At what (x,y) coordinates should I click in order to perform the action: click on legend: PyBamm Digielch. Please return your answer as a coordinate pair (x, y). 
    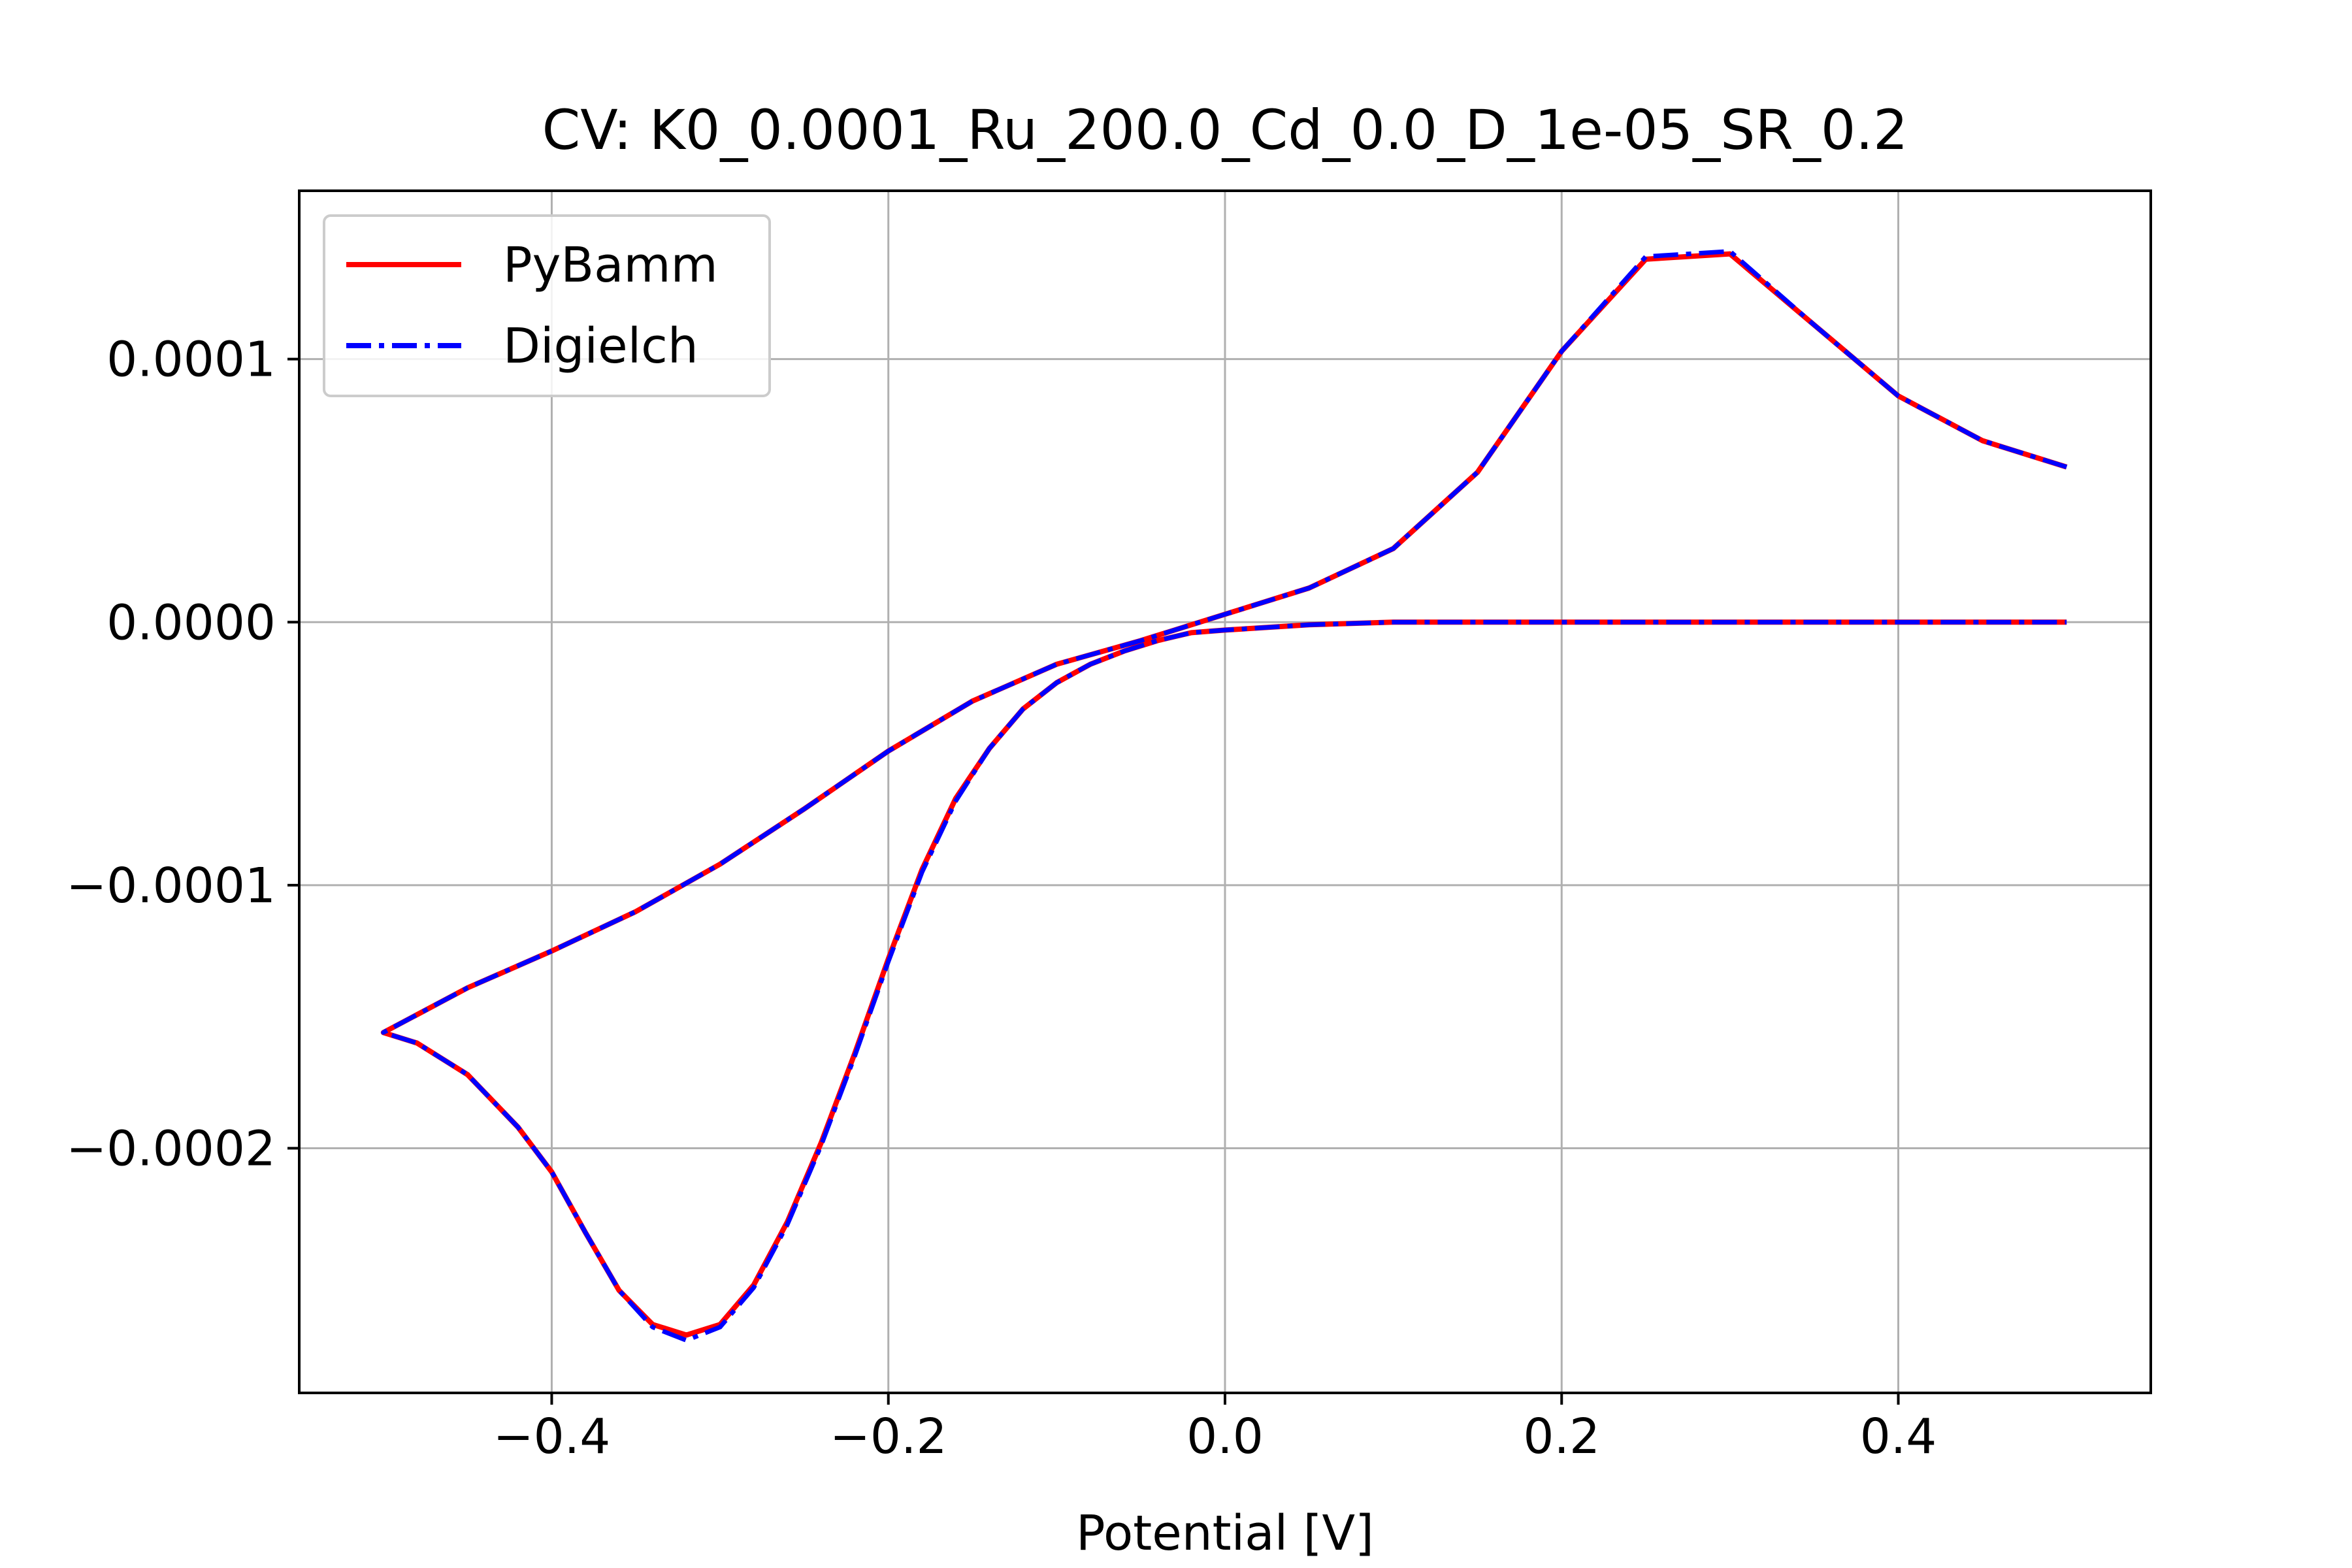
    Looking at the image, I should click on (547, 305).